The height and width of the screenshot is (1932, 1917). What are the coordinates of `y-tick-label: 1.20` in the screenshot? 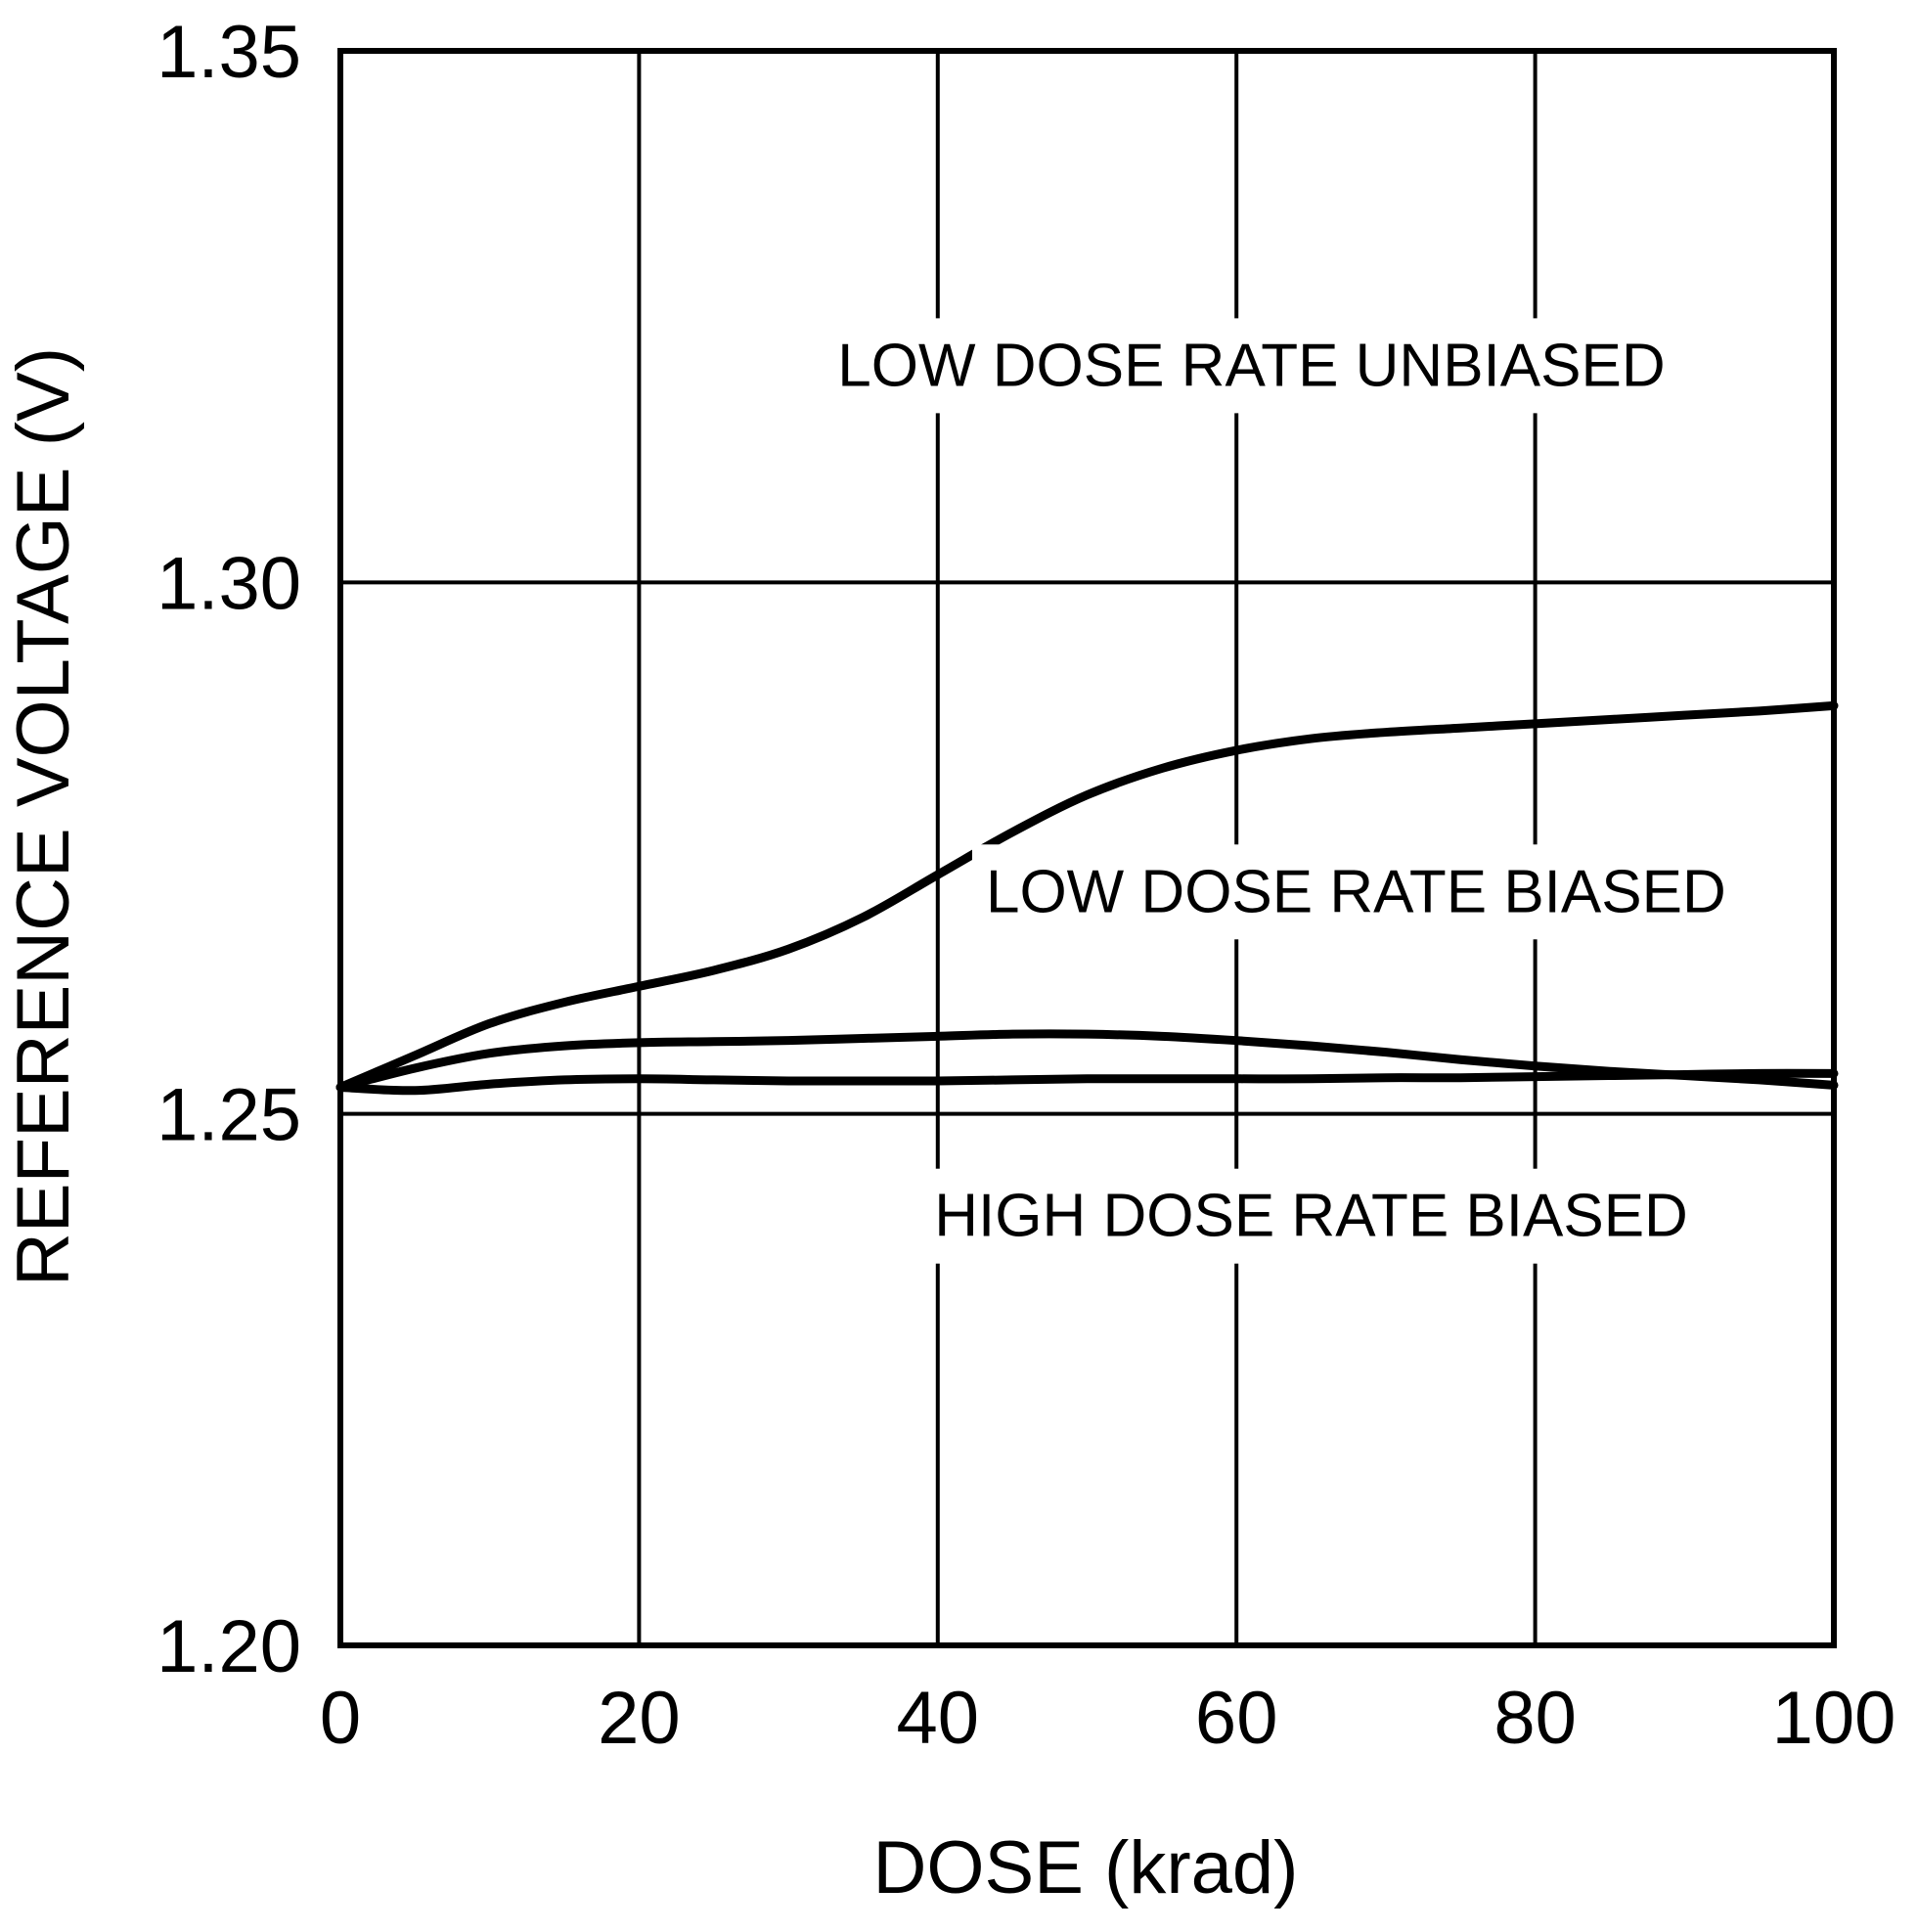 It's located at (228, 1646).